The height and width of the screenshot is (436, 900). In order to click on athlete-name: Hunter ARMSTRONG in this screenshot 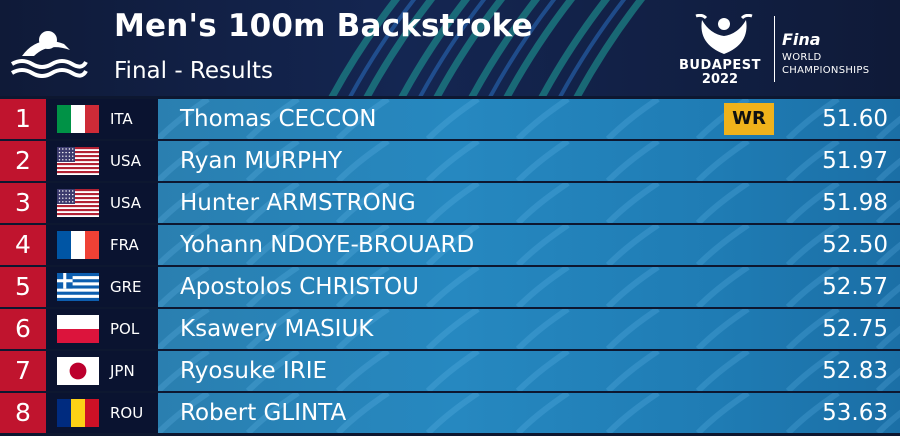, I will do `click(298, 203)`.